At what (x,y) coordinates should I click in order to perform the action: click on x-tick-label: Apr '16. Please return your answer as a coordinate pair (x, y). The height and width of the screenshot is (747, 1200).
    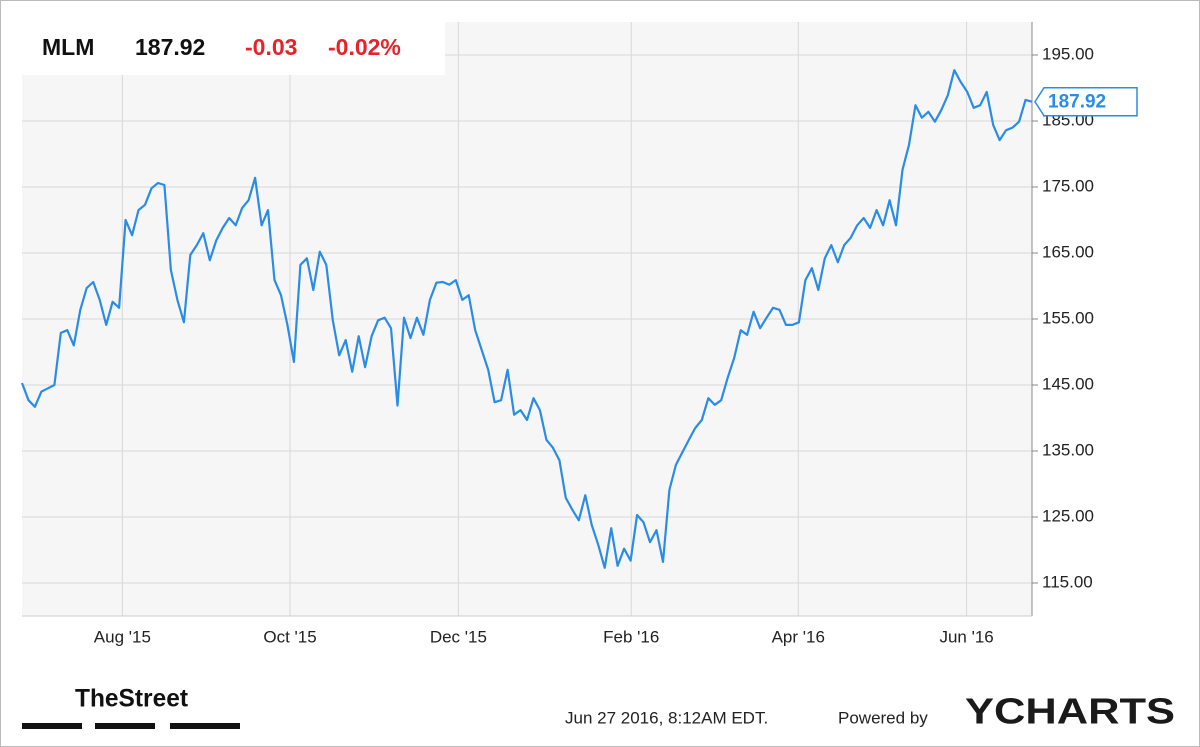
    Looking at the image, I should click on (798, 636).